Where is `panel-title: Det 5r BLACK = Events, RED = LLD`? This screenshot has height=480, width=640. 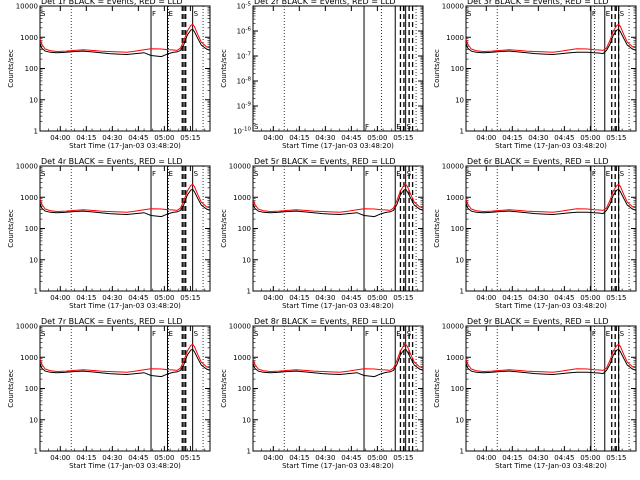
panel-title: Det 5r BLACK = Events, RED = LLD is located at coordinates (325, 161).